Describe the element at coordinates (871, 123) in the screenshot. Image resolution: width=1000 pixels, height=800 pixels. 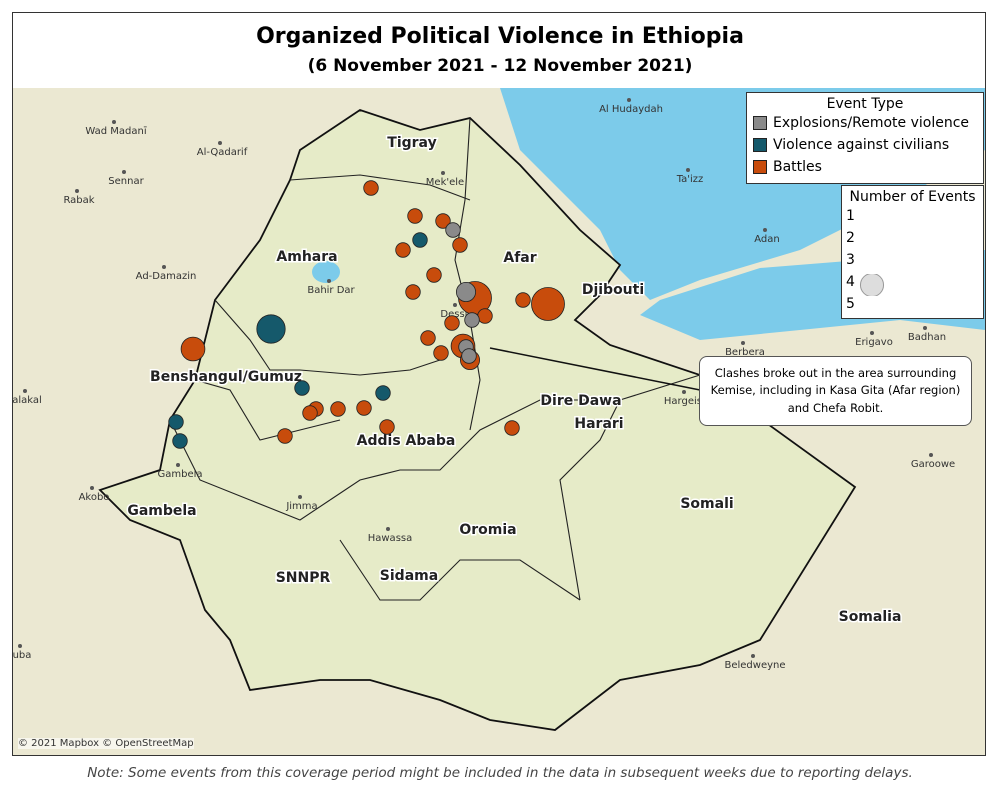
I see `legend-label: Explosions/Remote violence` at that location.